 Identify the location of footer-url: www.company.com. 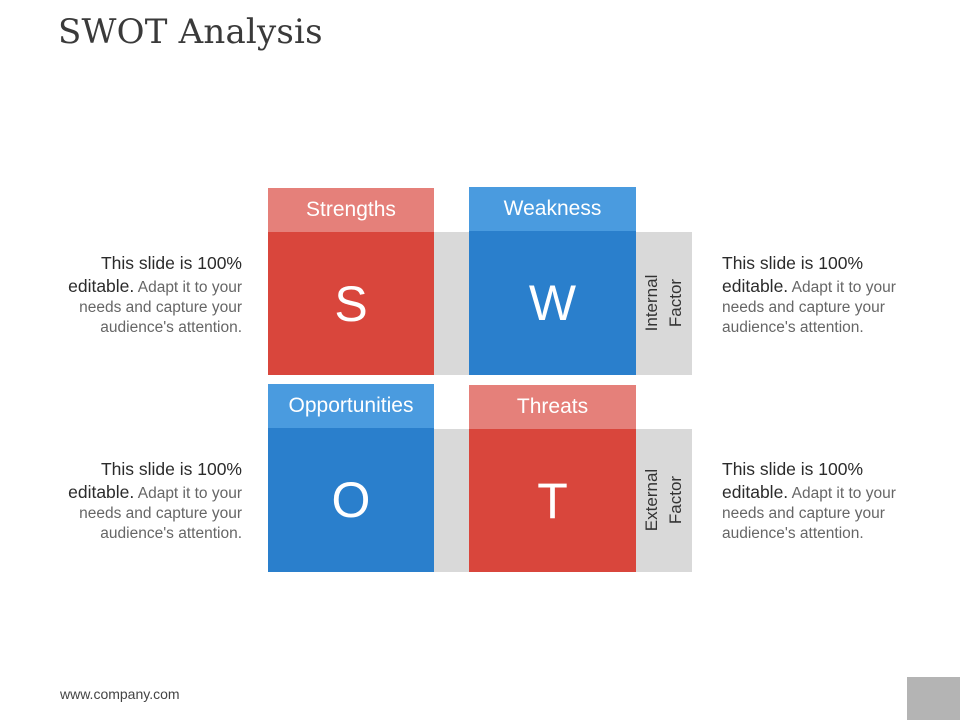
(120, 694).